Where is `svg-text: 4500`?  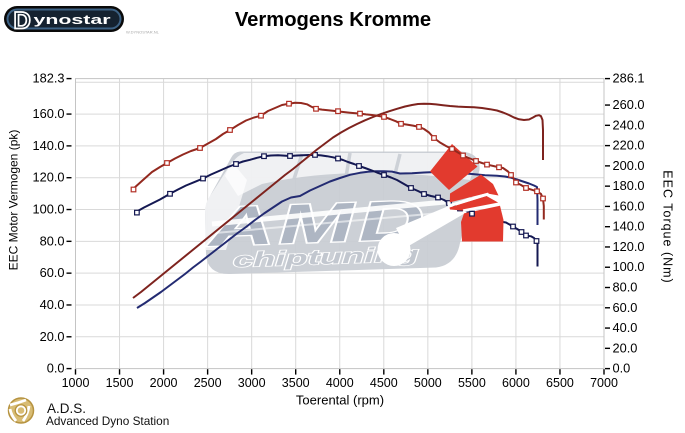 svg-text: 4500 is located at coordinates (384, 383).